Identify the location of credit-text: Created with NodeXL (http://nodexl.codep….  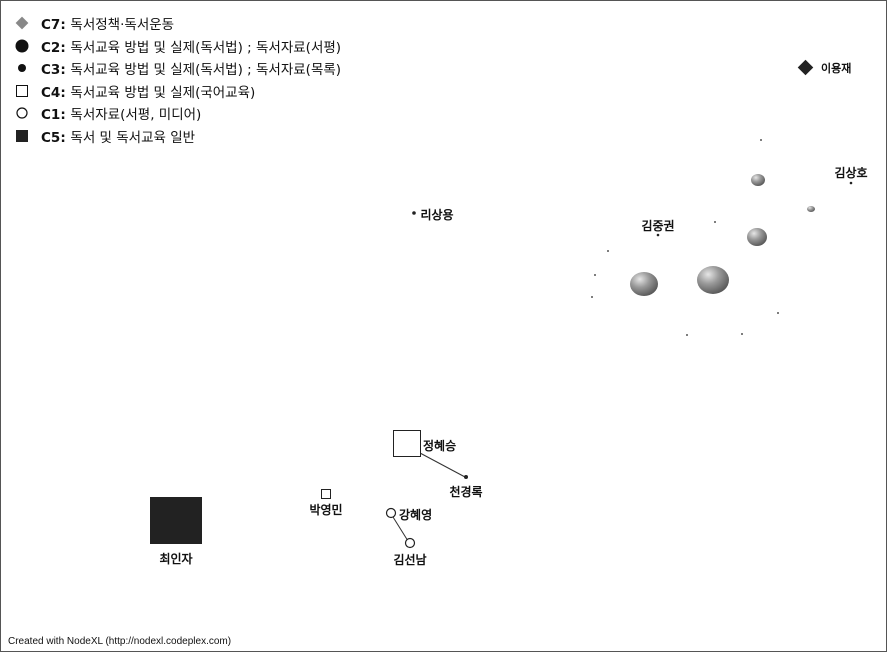
(120, 641).